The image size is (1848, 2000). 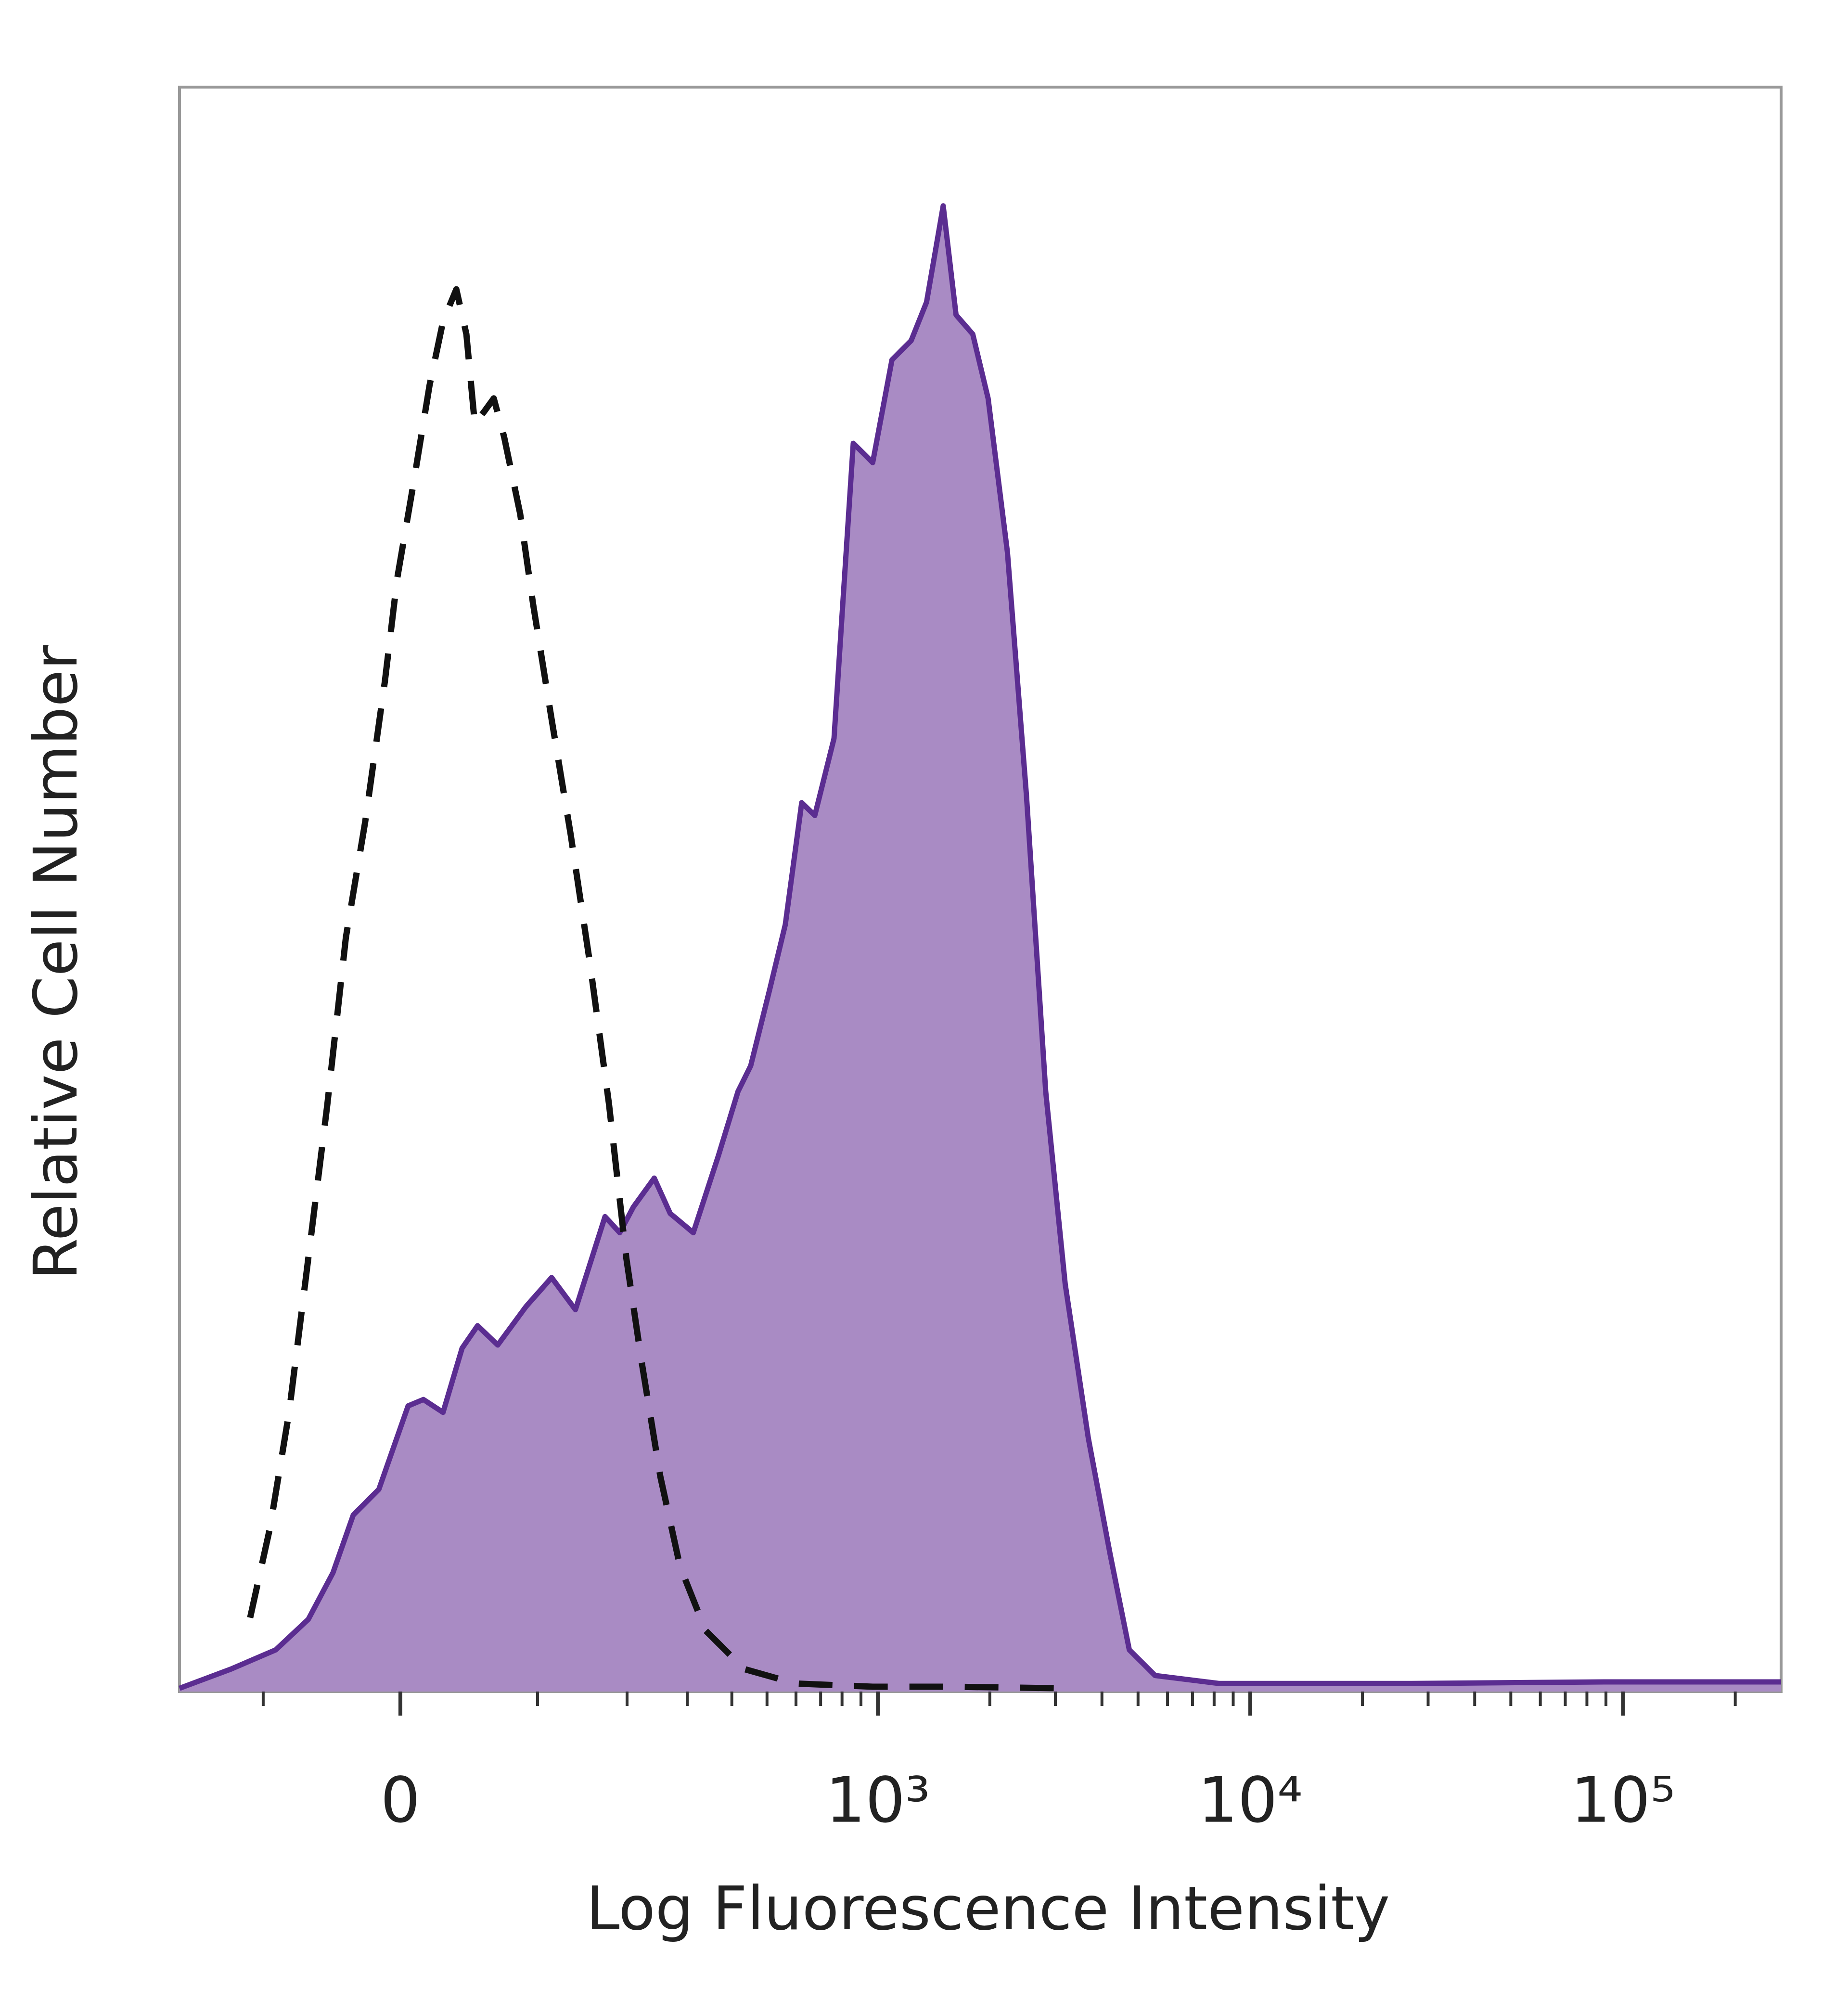 What do you see at coordinates (401, 1800) in the screenshot?
I see `x-tick-label: 0` at bounding box center [401, 1800].